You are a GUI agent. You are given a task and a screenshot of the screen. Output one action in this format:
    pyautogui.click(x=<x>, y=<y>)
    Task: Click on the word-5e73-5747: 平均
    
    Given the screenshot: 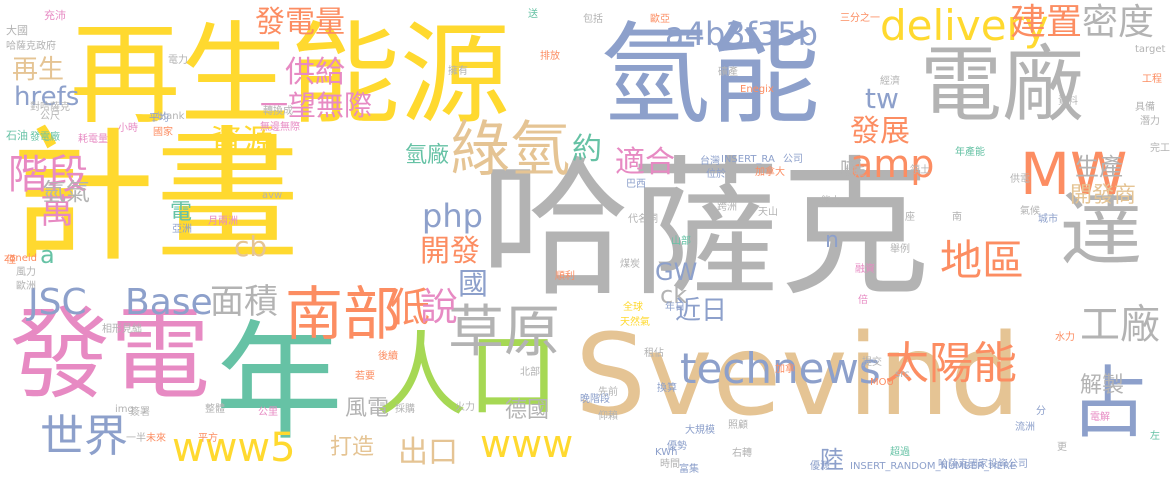 What is the action you would take?
    pyautogui.click(x=159, y=118)
    